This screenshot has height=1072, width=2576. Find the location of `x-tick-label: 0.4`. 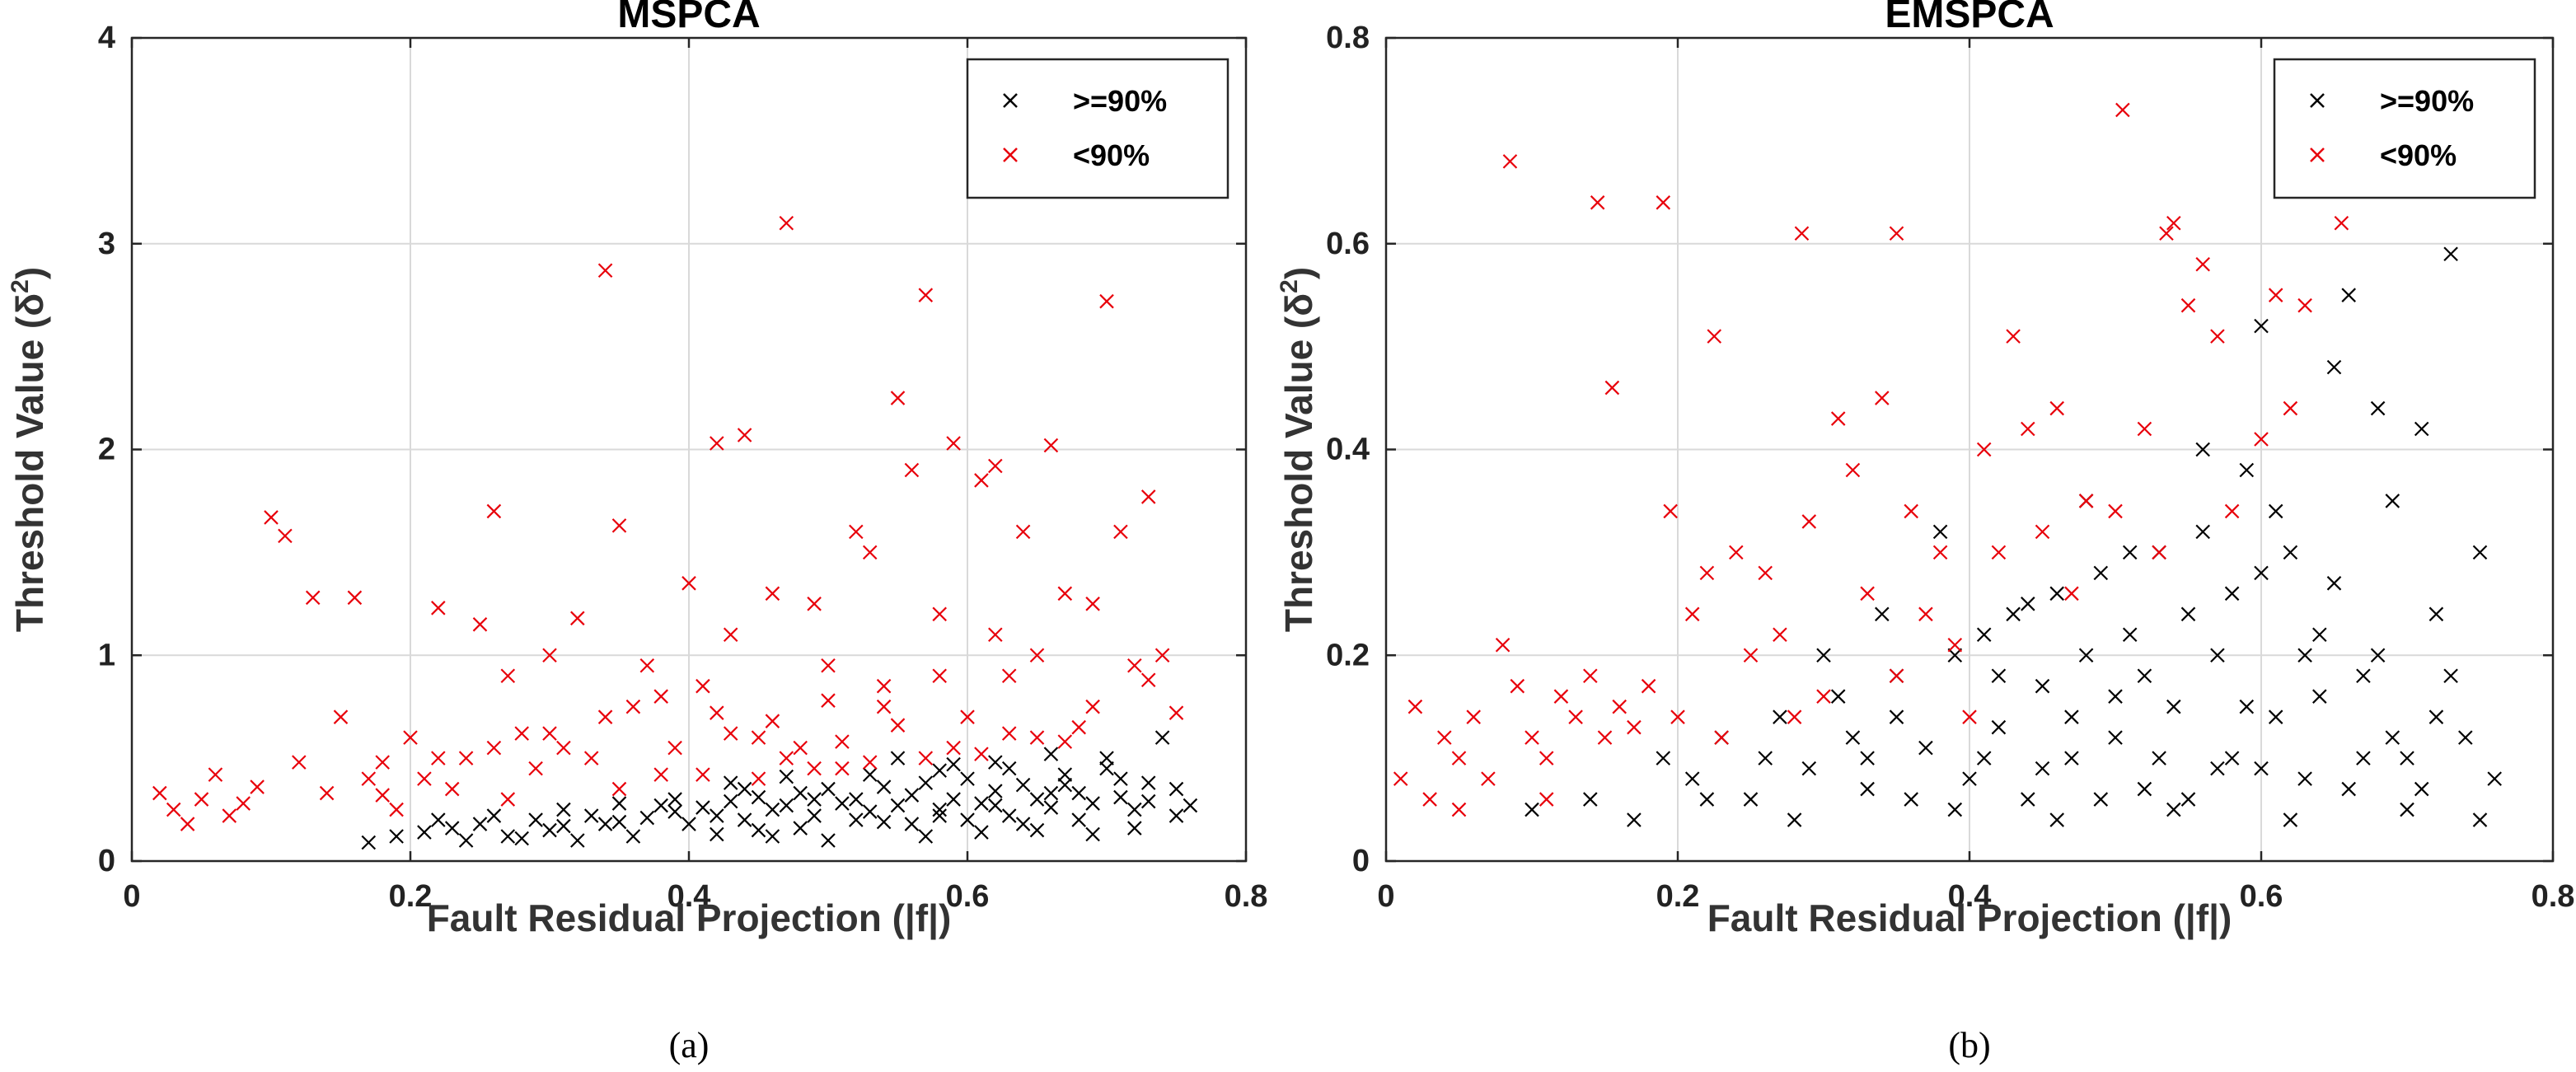

x-tick-label: 0.4 is located at coordinates (1970, 896).